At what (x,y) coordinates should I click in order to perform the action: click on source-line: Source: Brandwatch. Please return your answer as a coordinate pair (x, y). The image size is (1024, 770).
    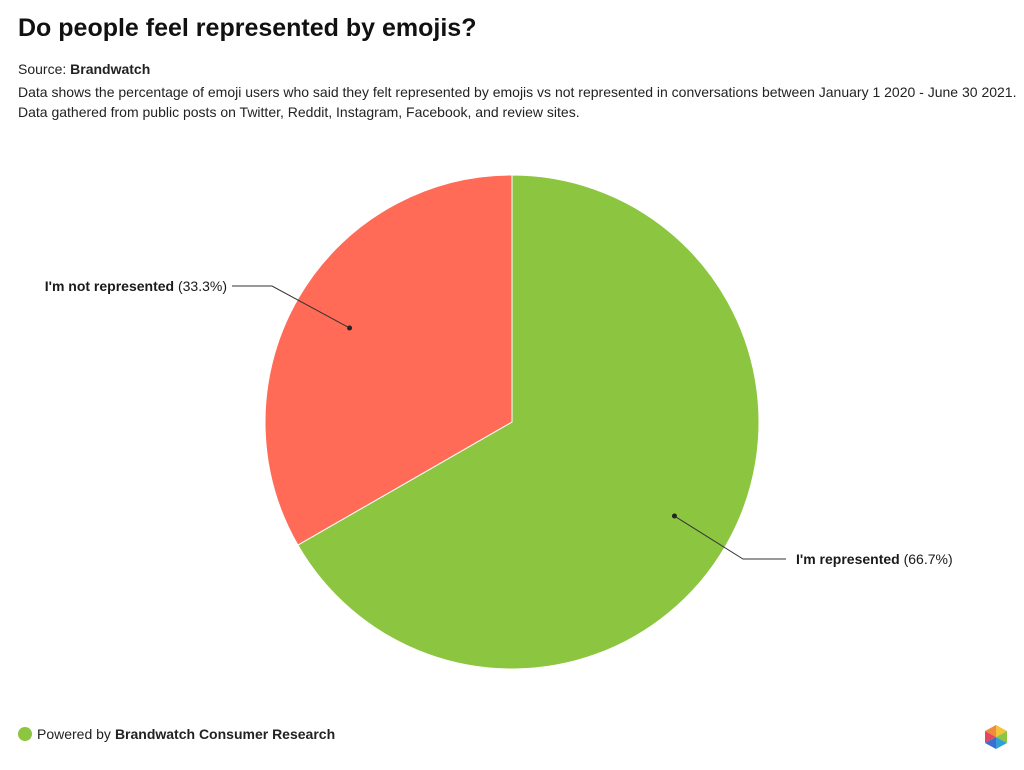
    Looking at the image, I should click on (84, 69).